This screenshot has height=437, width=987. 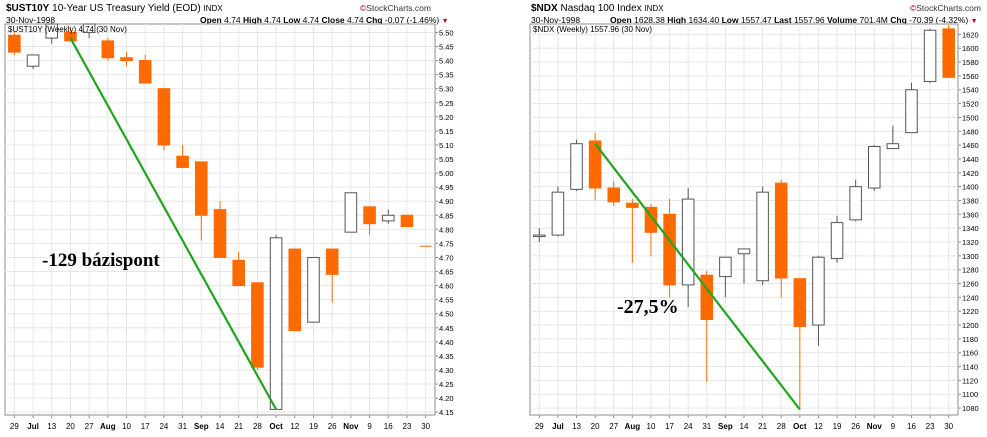 I want to click on y-tick-label: 5.35, so click(x=446, y=75).